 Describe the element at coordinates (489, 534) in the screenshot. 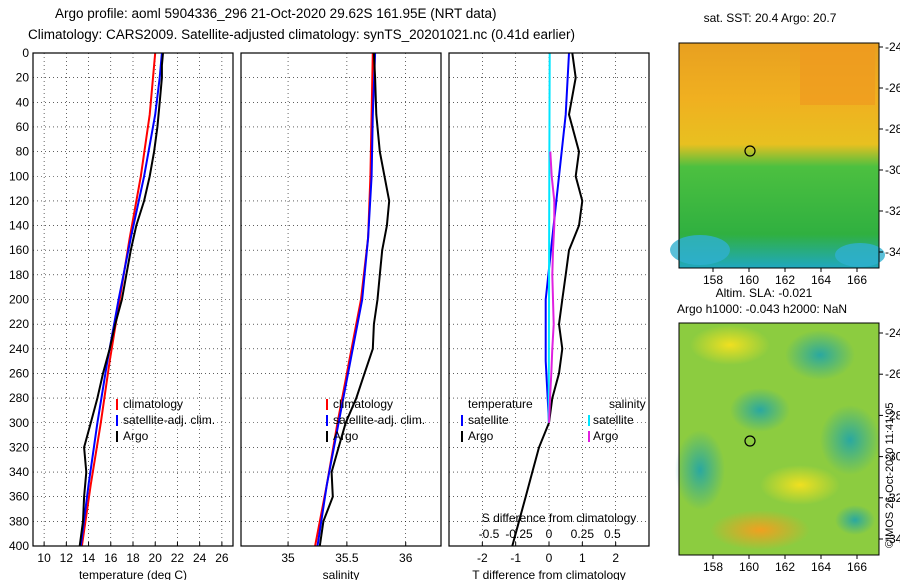

I see `x2-tick-label: -0.5` at that location.